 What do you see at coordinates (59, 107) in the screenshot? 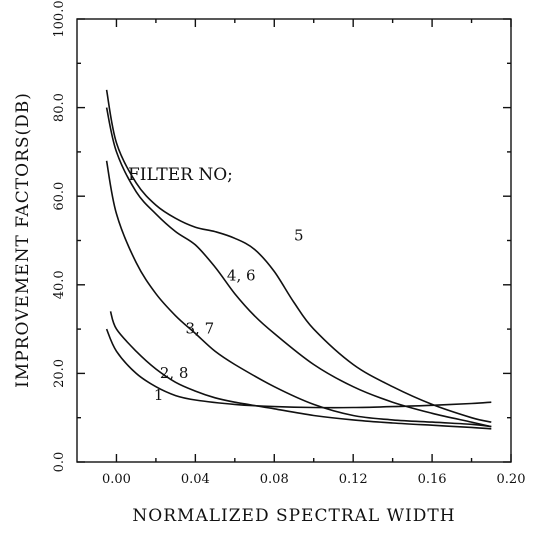
I see `y-tick-label: 80.0` at bounding box center [59, 107].